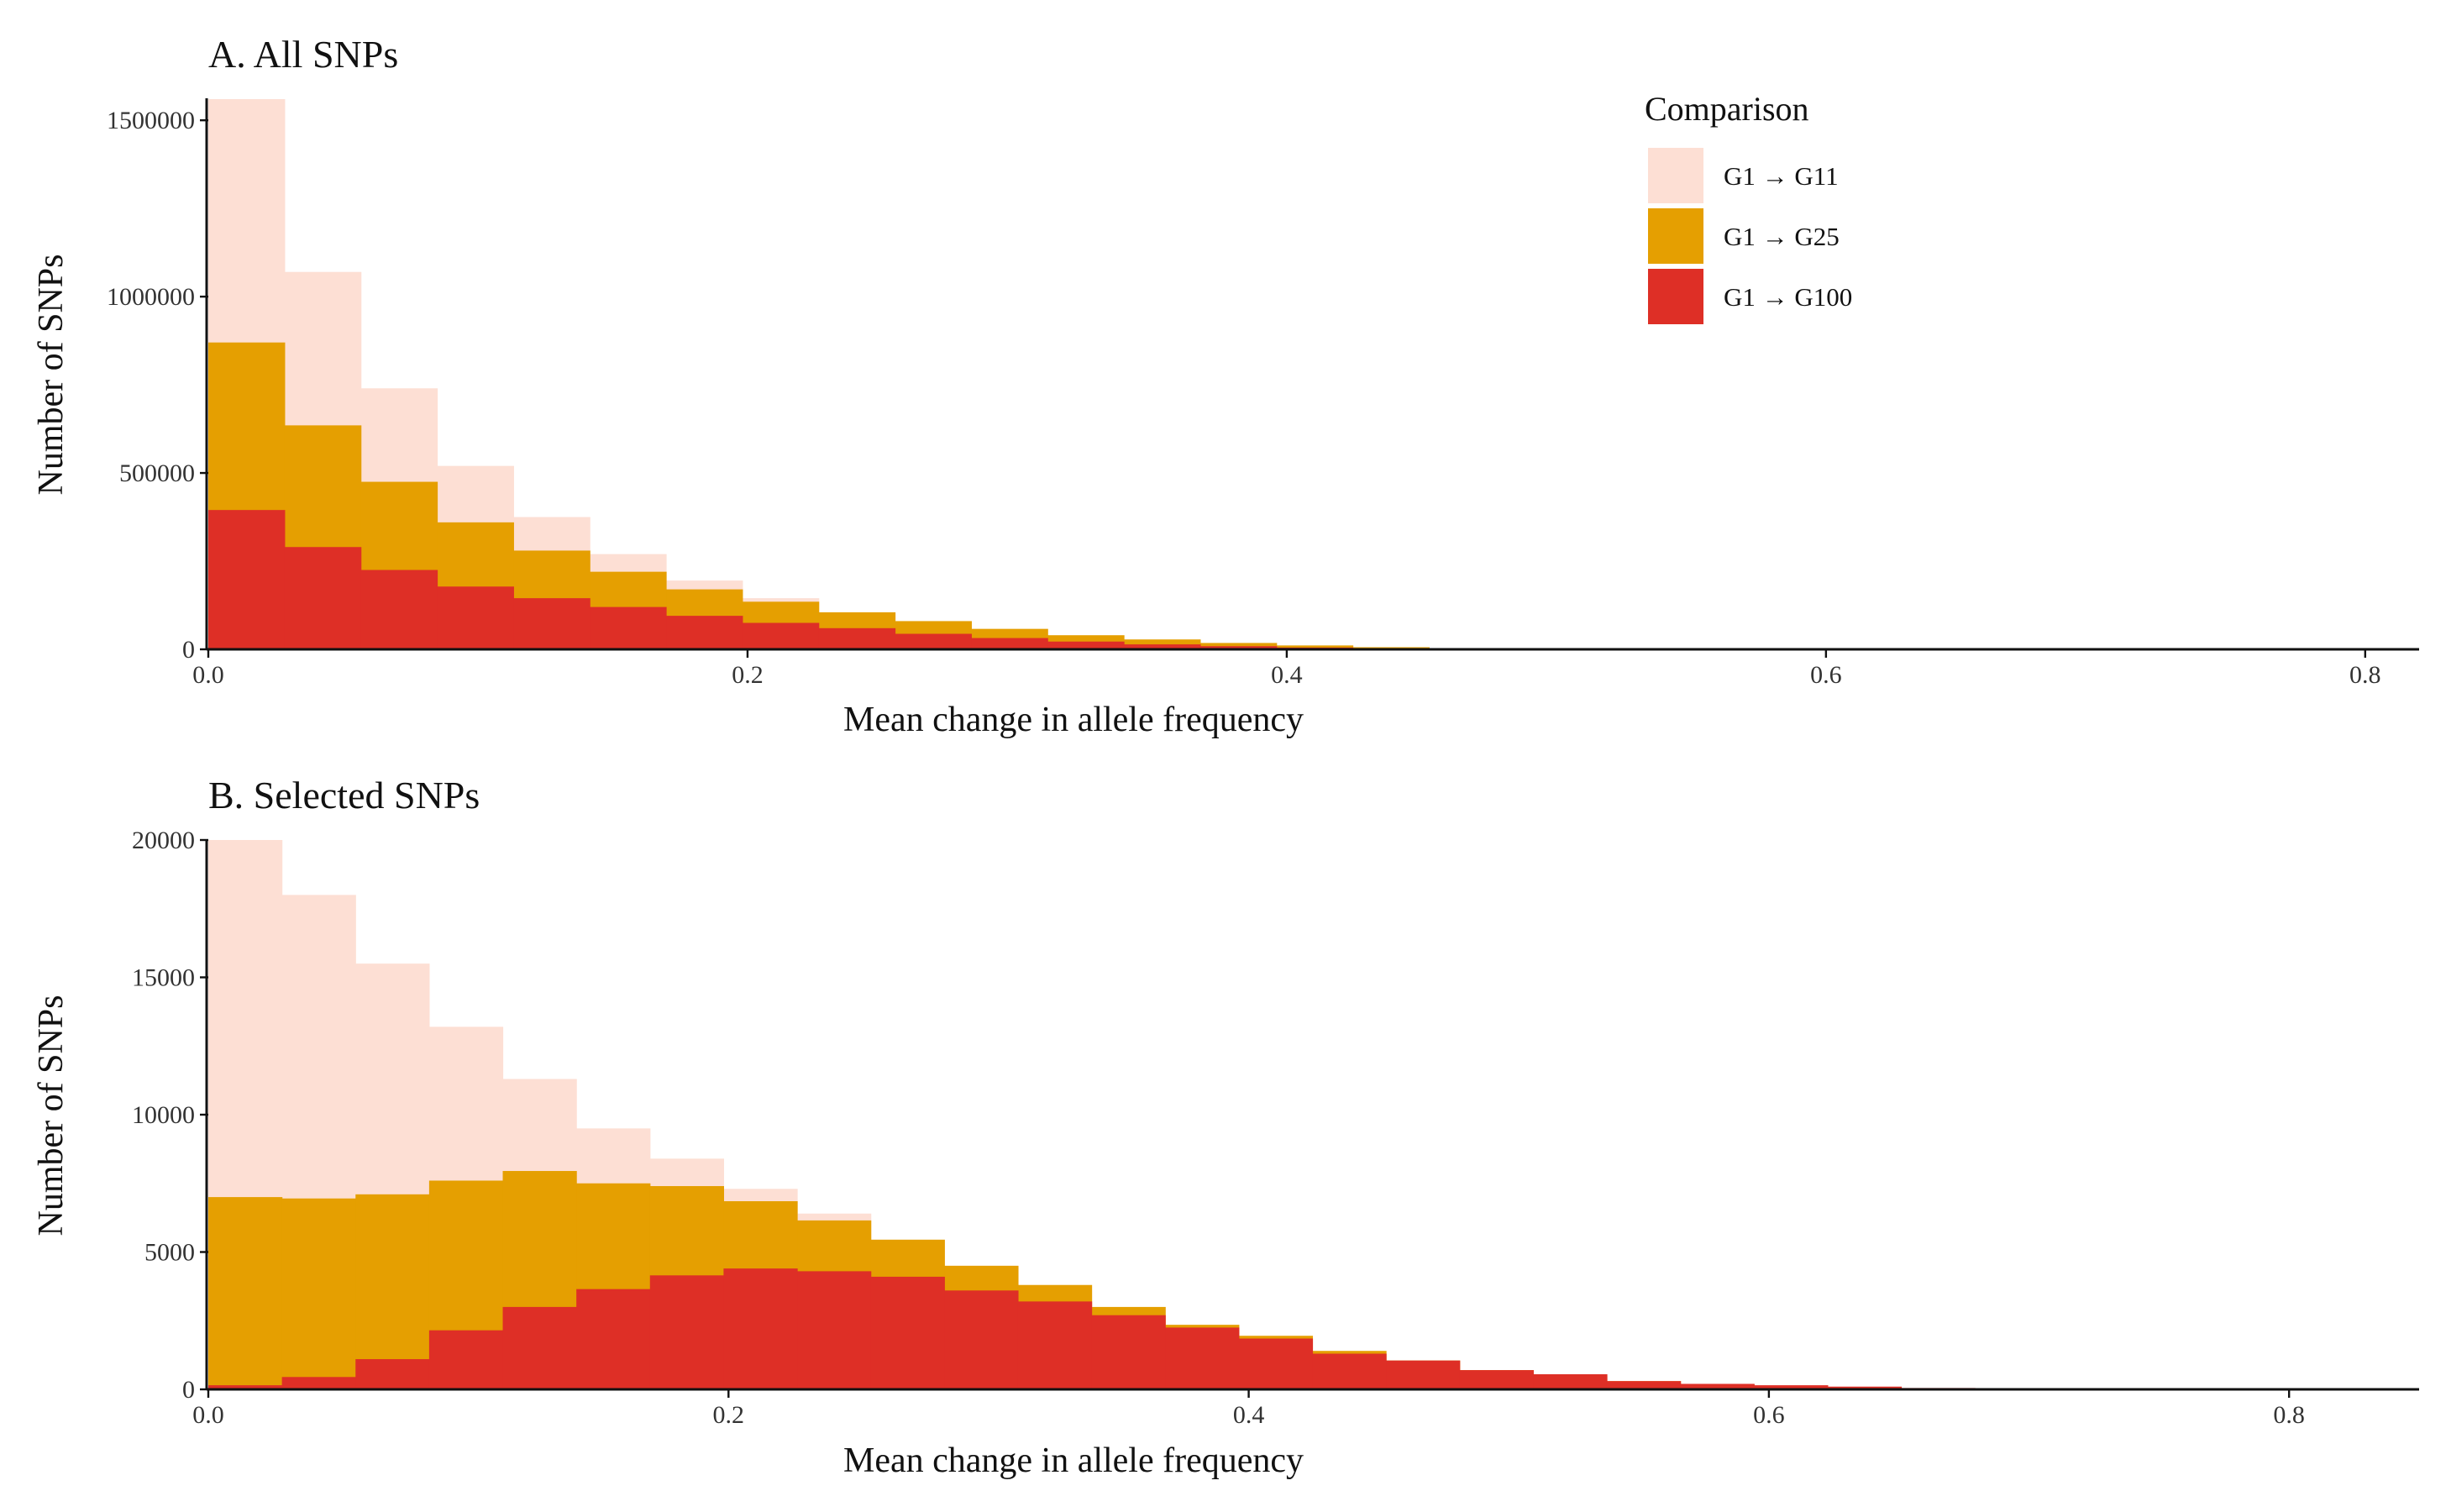  What do you see at coordinates (157, 473) in the screenshot?
I see `panel-a-ytick-label-1: 500000` at bounding box center [157, 473].